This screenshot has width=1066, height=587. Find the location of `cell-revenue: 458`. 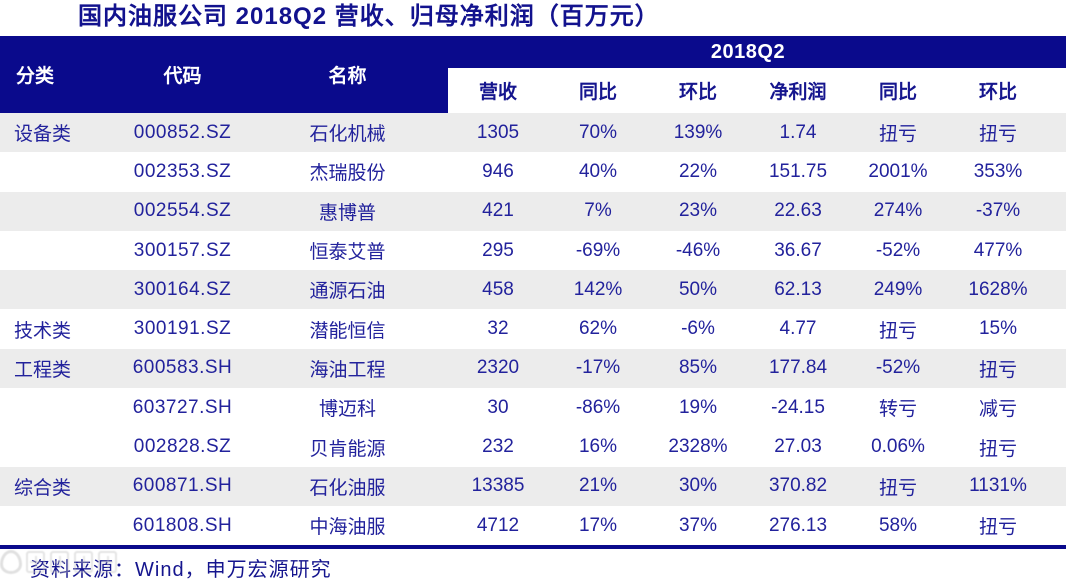

cell-revenue: 458 is located at coordinates (498, 289).